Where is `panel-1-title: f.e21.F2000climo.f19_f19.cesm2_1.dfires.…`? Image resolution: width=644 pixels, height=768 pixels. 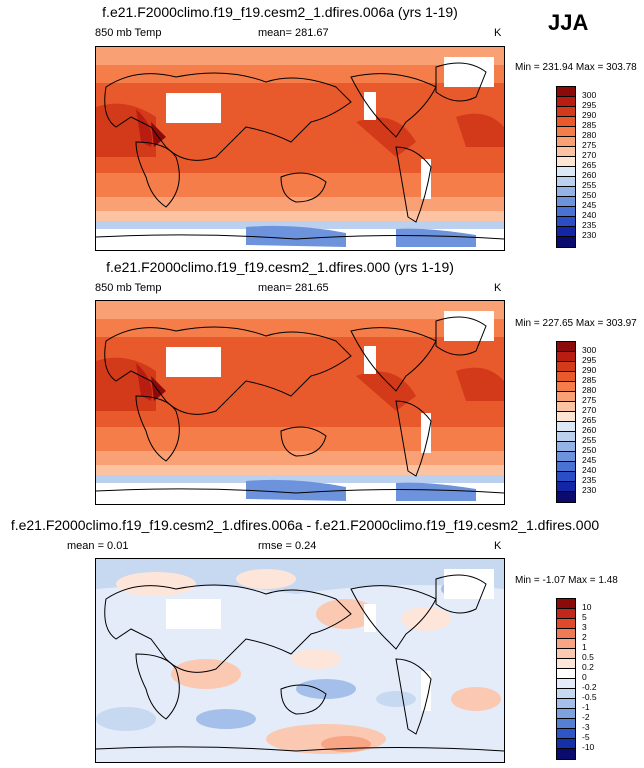
panel-1-title: f.e21.F2000climo.f19_f19.cesm2_1.dfires.… is located at coordinates (280, 12).